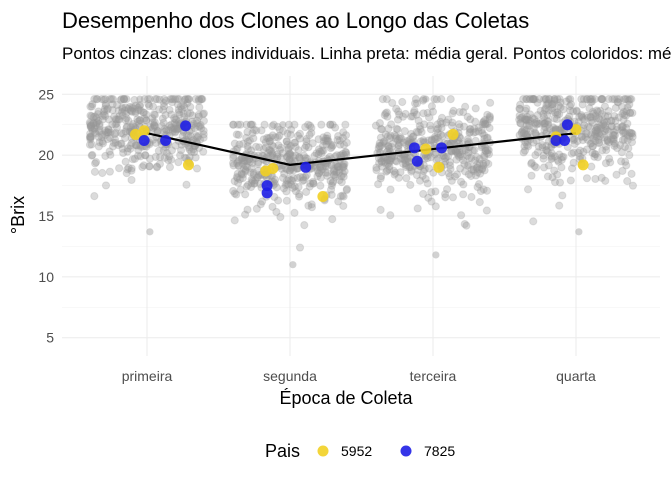  What do you see at coordinates (46, 94) in the screenshot?
I see `y-tick-label: 25` at bounding box center [46, 94].